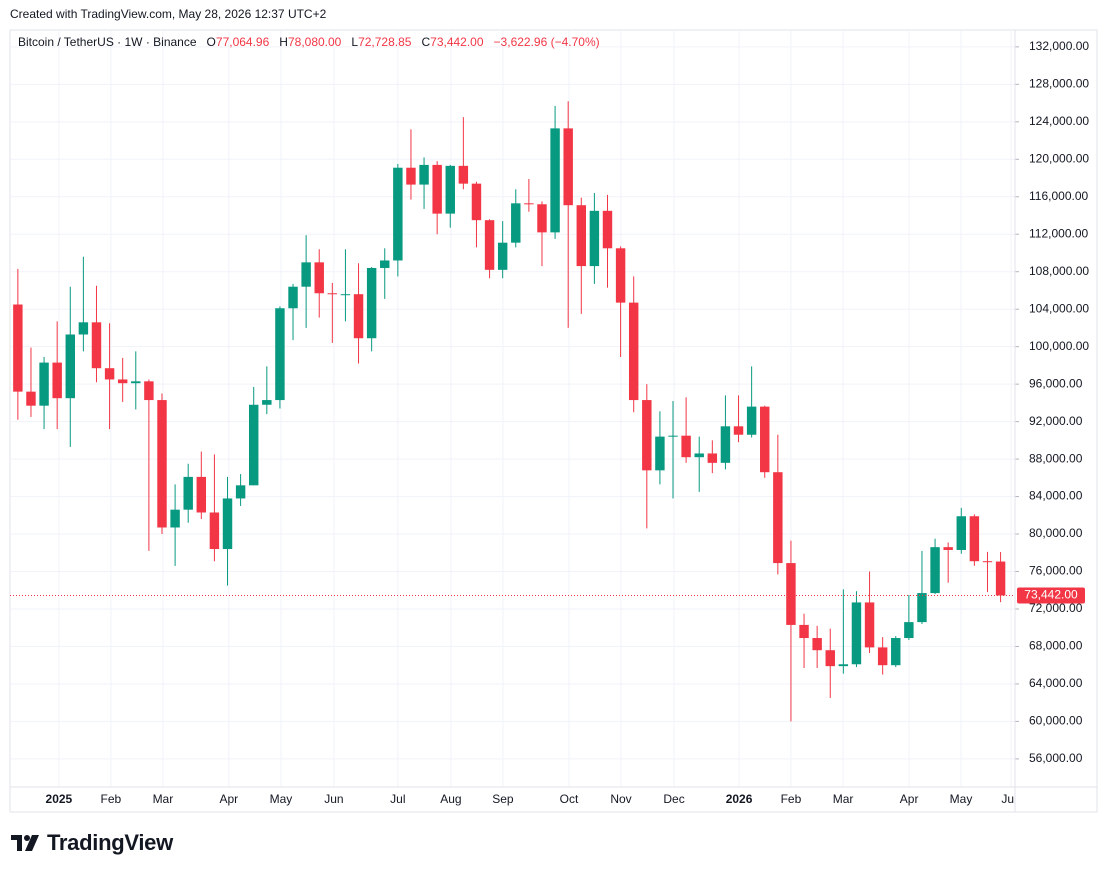 This screenshot has width=1107, height=873. What do you see at coordinates (1056, 421) in the screenshot?
I see `y-tick-label: 92,000.00` at bounding box center [1056, 421].